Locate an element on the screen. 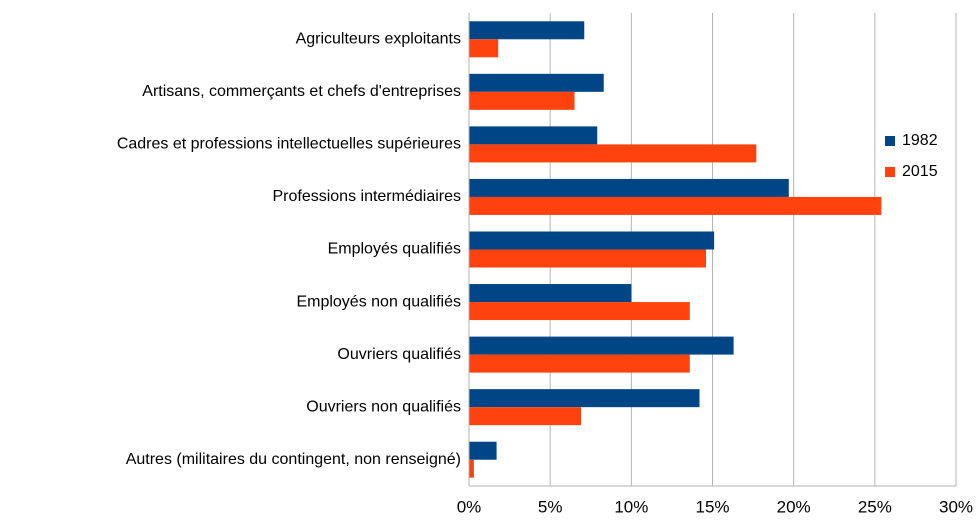 The width and height of the screenshot is (979, 521). x-tick-label: 20% is located at coordinates (794, 506).